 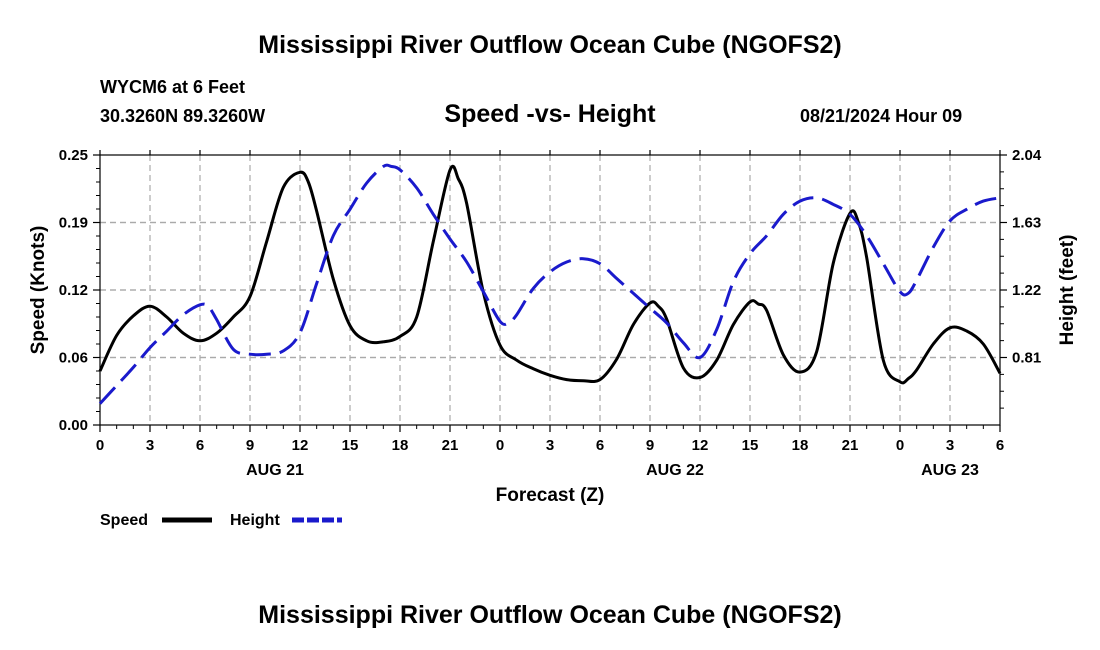 What do you see at coordinates (881, 116) in the screenshot?
I see `forecast-datetime: 08/21/2024 Hour 09` at bounding box center [881, 116].